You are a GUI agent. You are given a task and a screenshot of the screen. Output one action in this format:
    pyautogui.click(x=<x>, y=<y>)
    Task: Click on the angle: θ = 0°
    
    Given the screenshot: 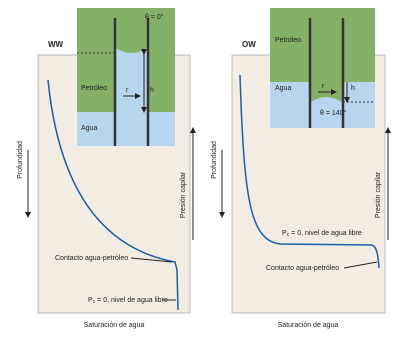 What is the action you would take?
    pyautogui.click(x=154, y=17)
    